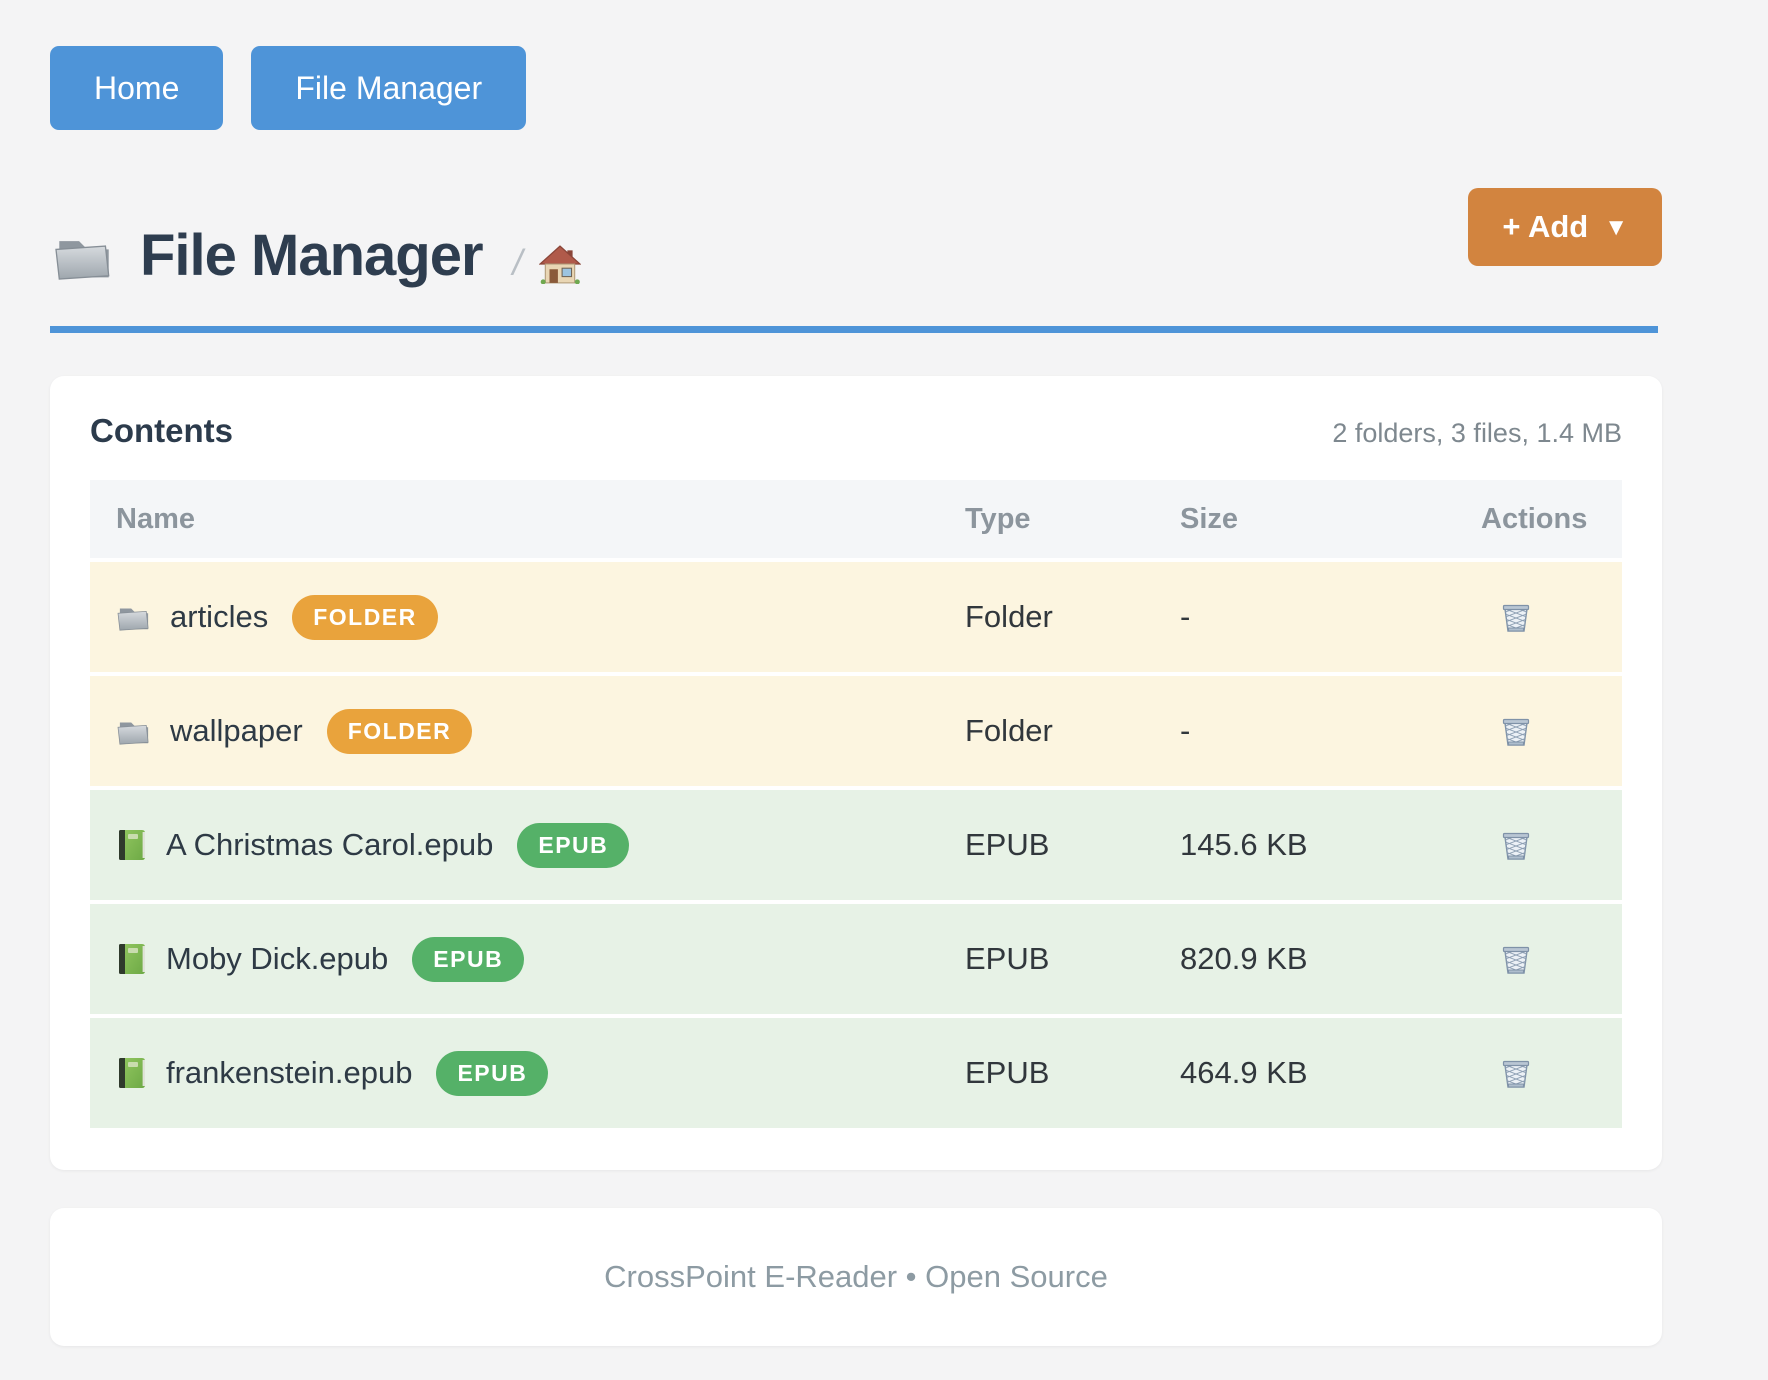 Image resolution: width=1768 pixels, height=1380 pixels. What do you see at coordinates (527, 731) in the screenshot?
I see `name-cell: wallpaper FOLDER` at bounding box center [527, 731].